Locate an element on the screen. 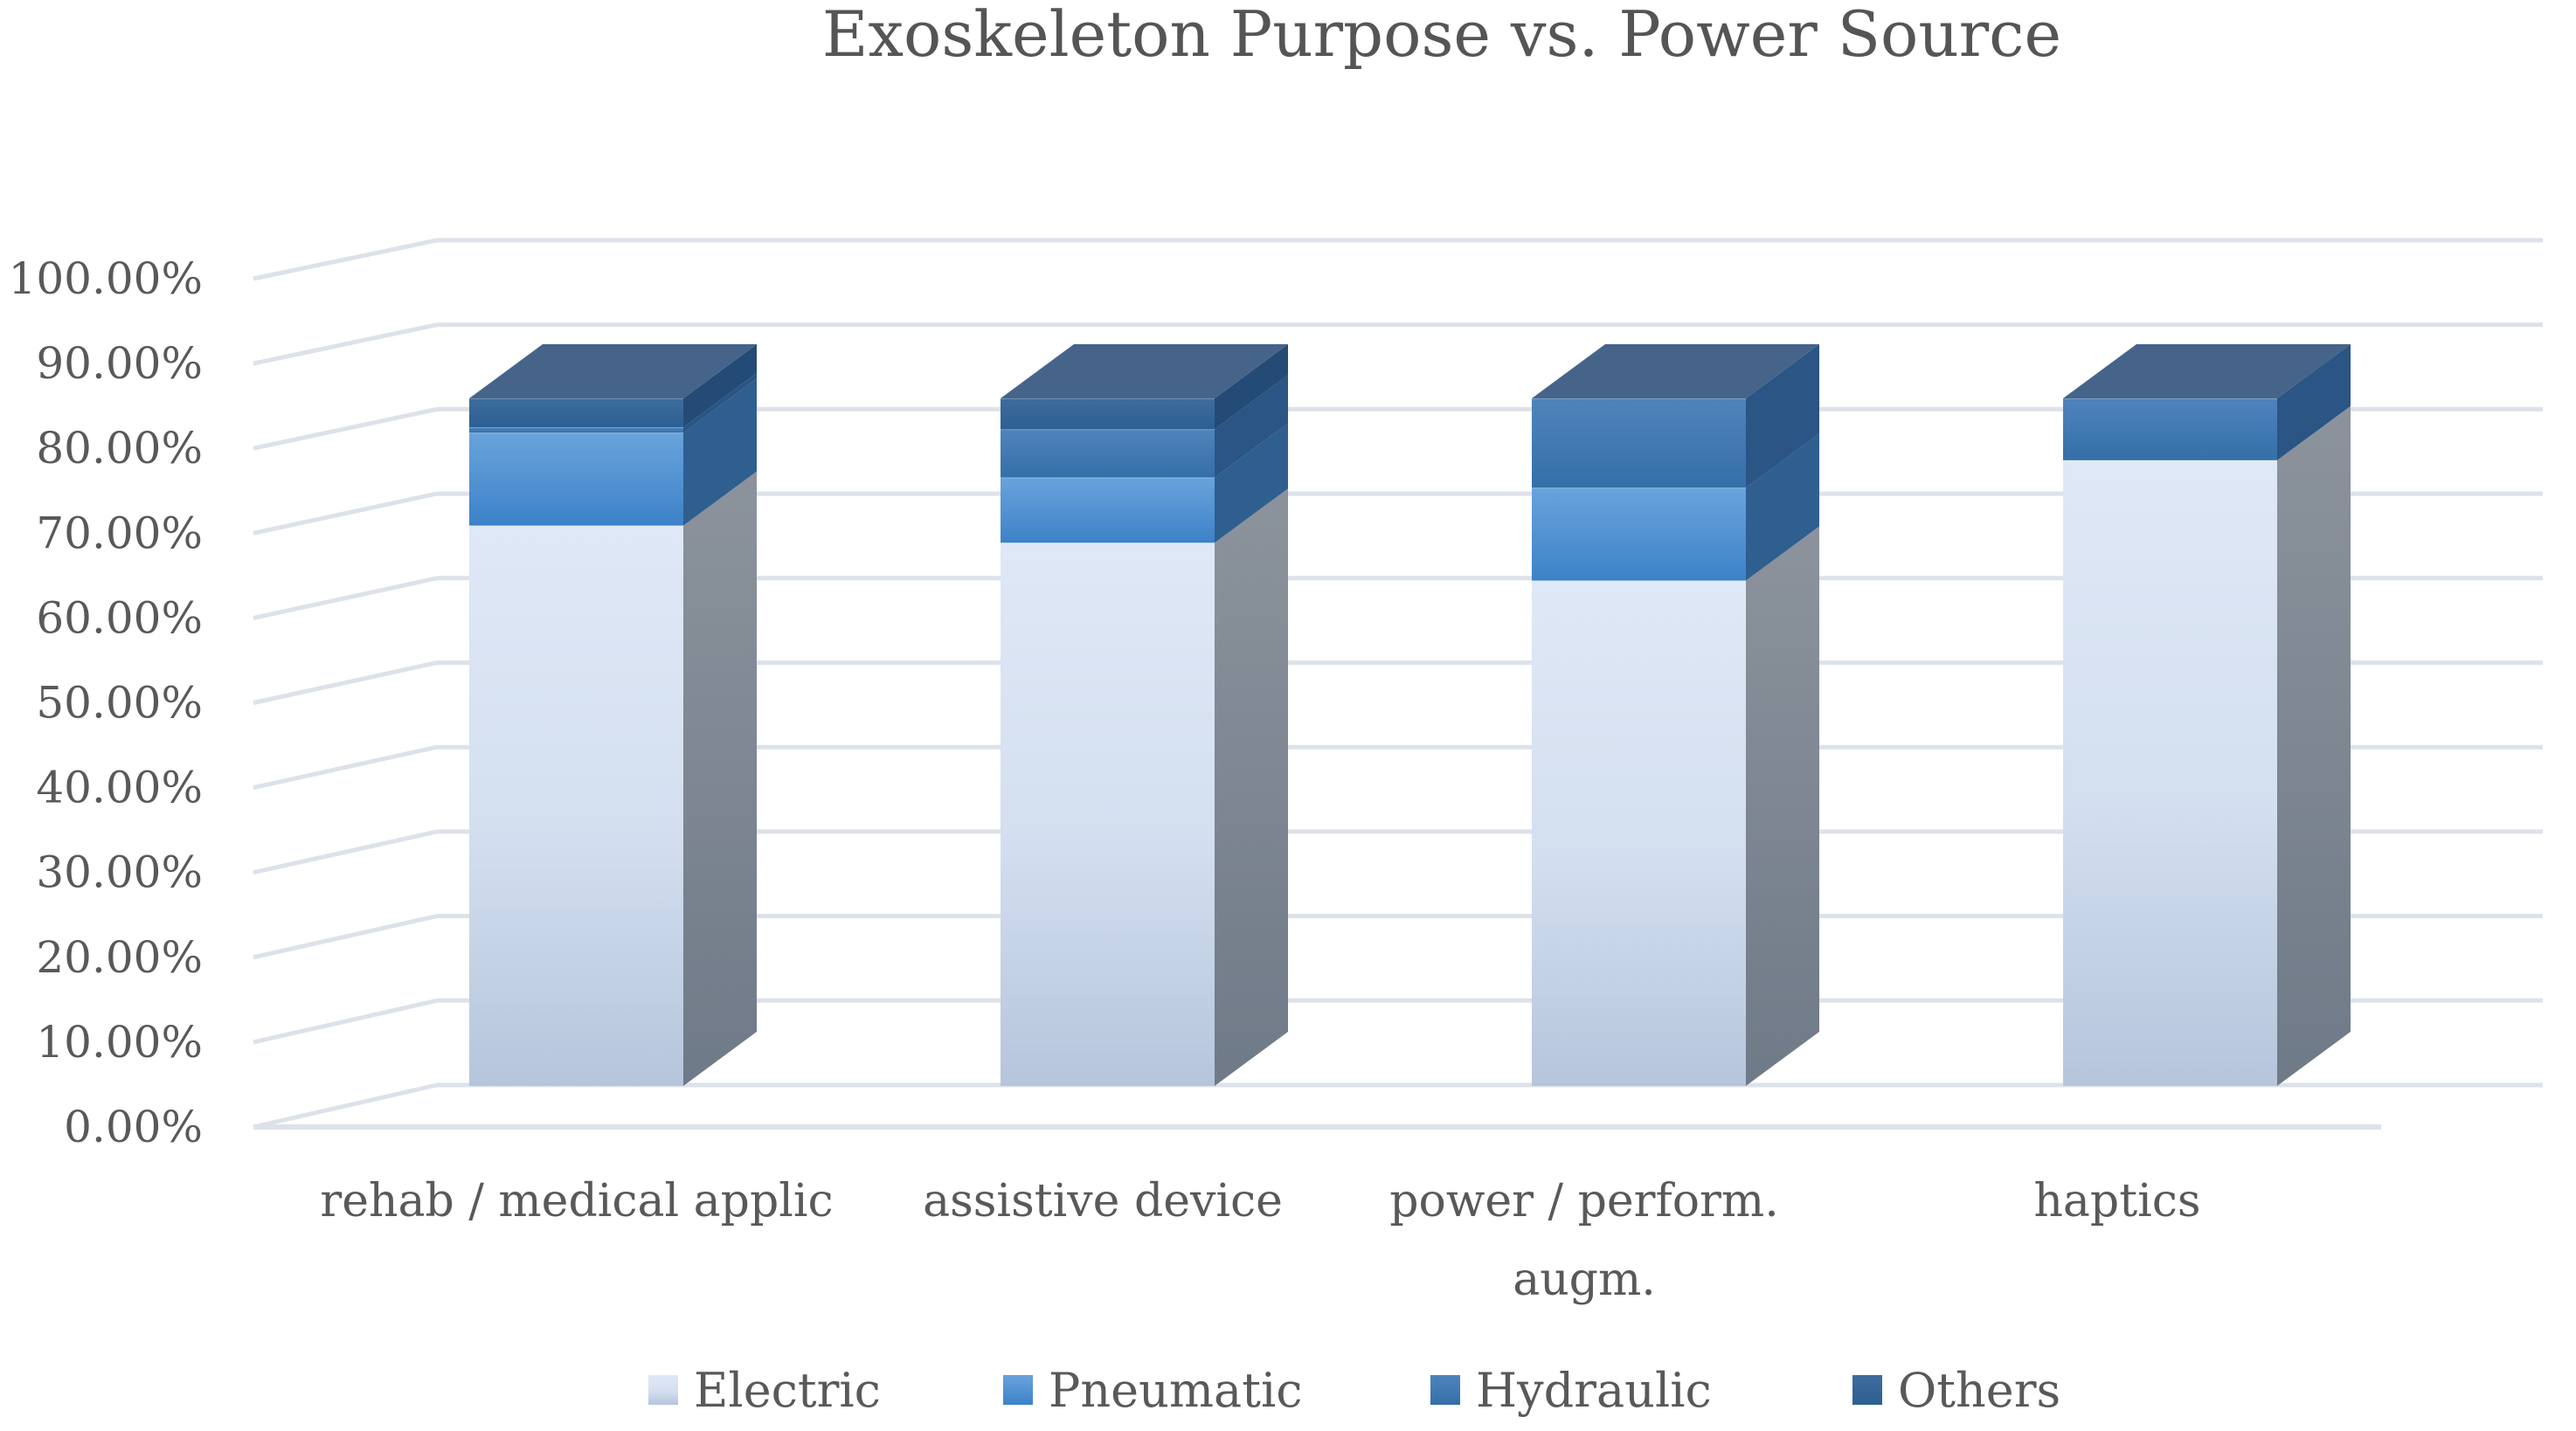  y-tick-label: 60.00% is located at coordinates (119, 617).